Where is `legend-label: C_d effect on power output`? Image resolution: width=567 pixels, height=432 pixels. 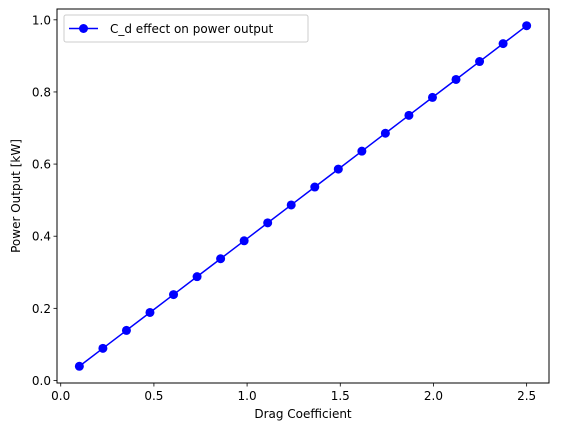 legend-label: C_d effect on power output is located at coordinates (192, 29).